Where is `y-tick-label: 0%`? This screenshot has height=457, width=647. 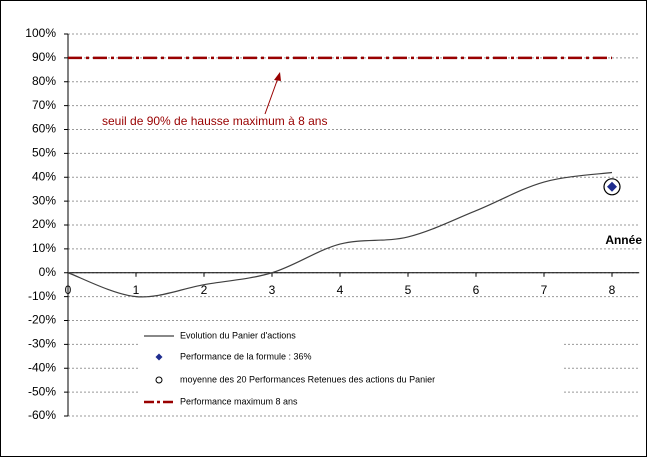 y-tick-label: 0% is located at coordinates (48, 272).